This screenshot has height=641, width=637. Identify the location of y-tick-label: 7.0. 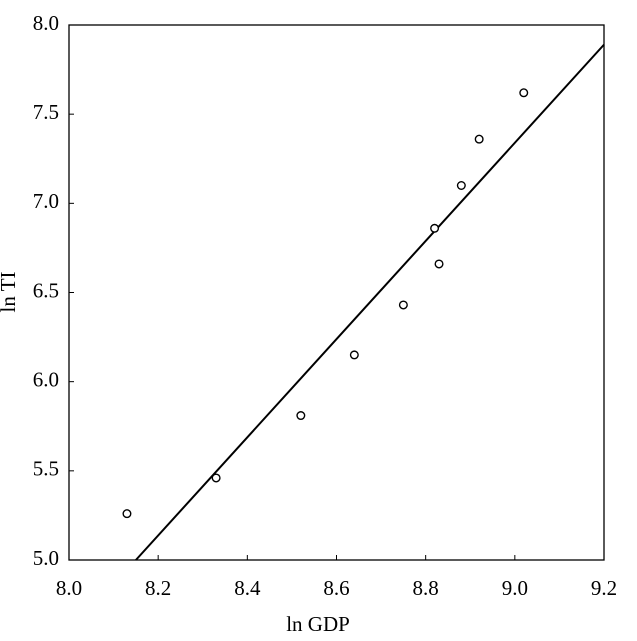
(46, 201).